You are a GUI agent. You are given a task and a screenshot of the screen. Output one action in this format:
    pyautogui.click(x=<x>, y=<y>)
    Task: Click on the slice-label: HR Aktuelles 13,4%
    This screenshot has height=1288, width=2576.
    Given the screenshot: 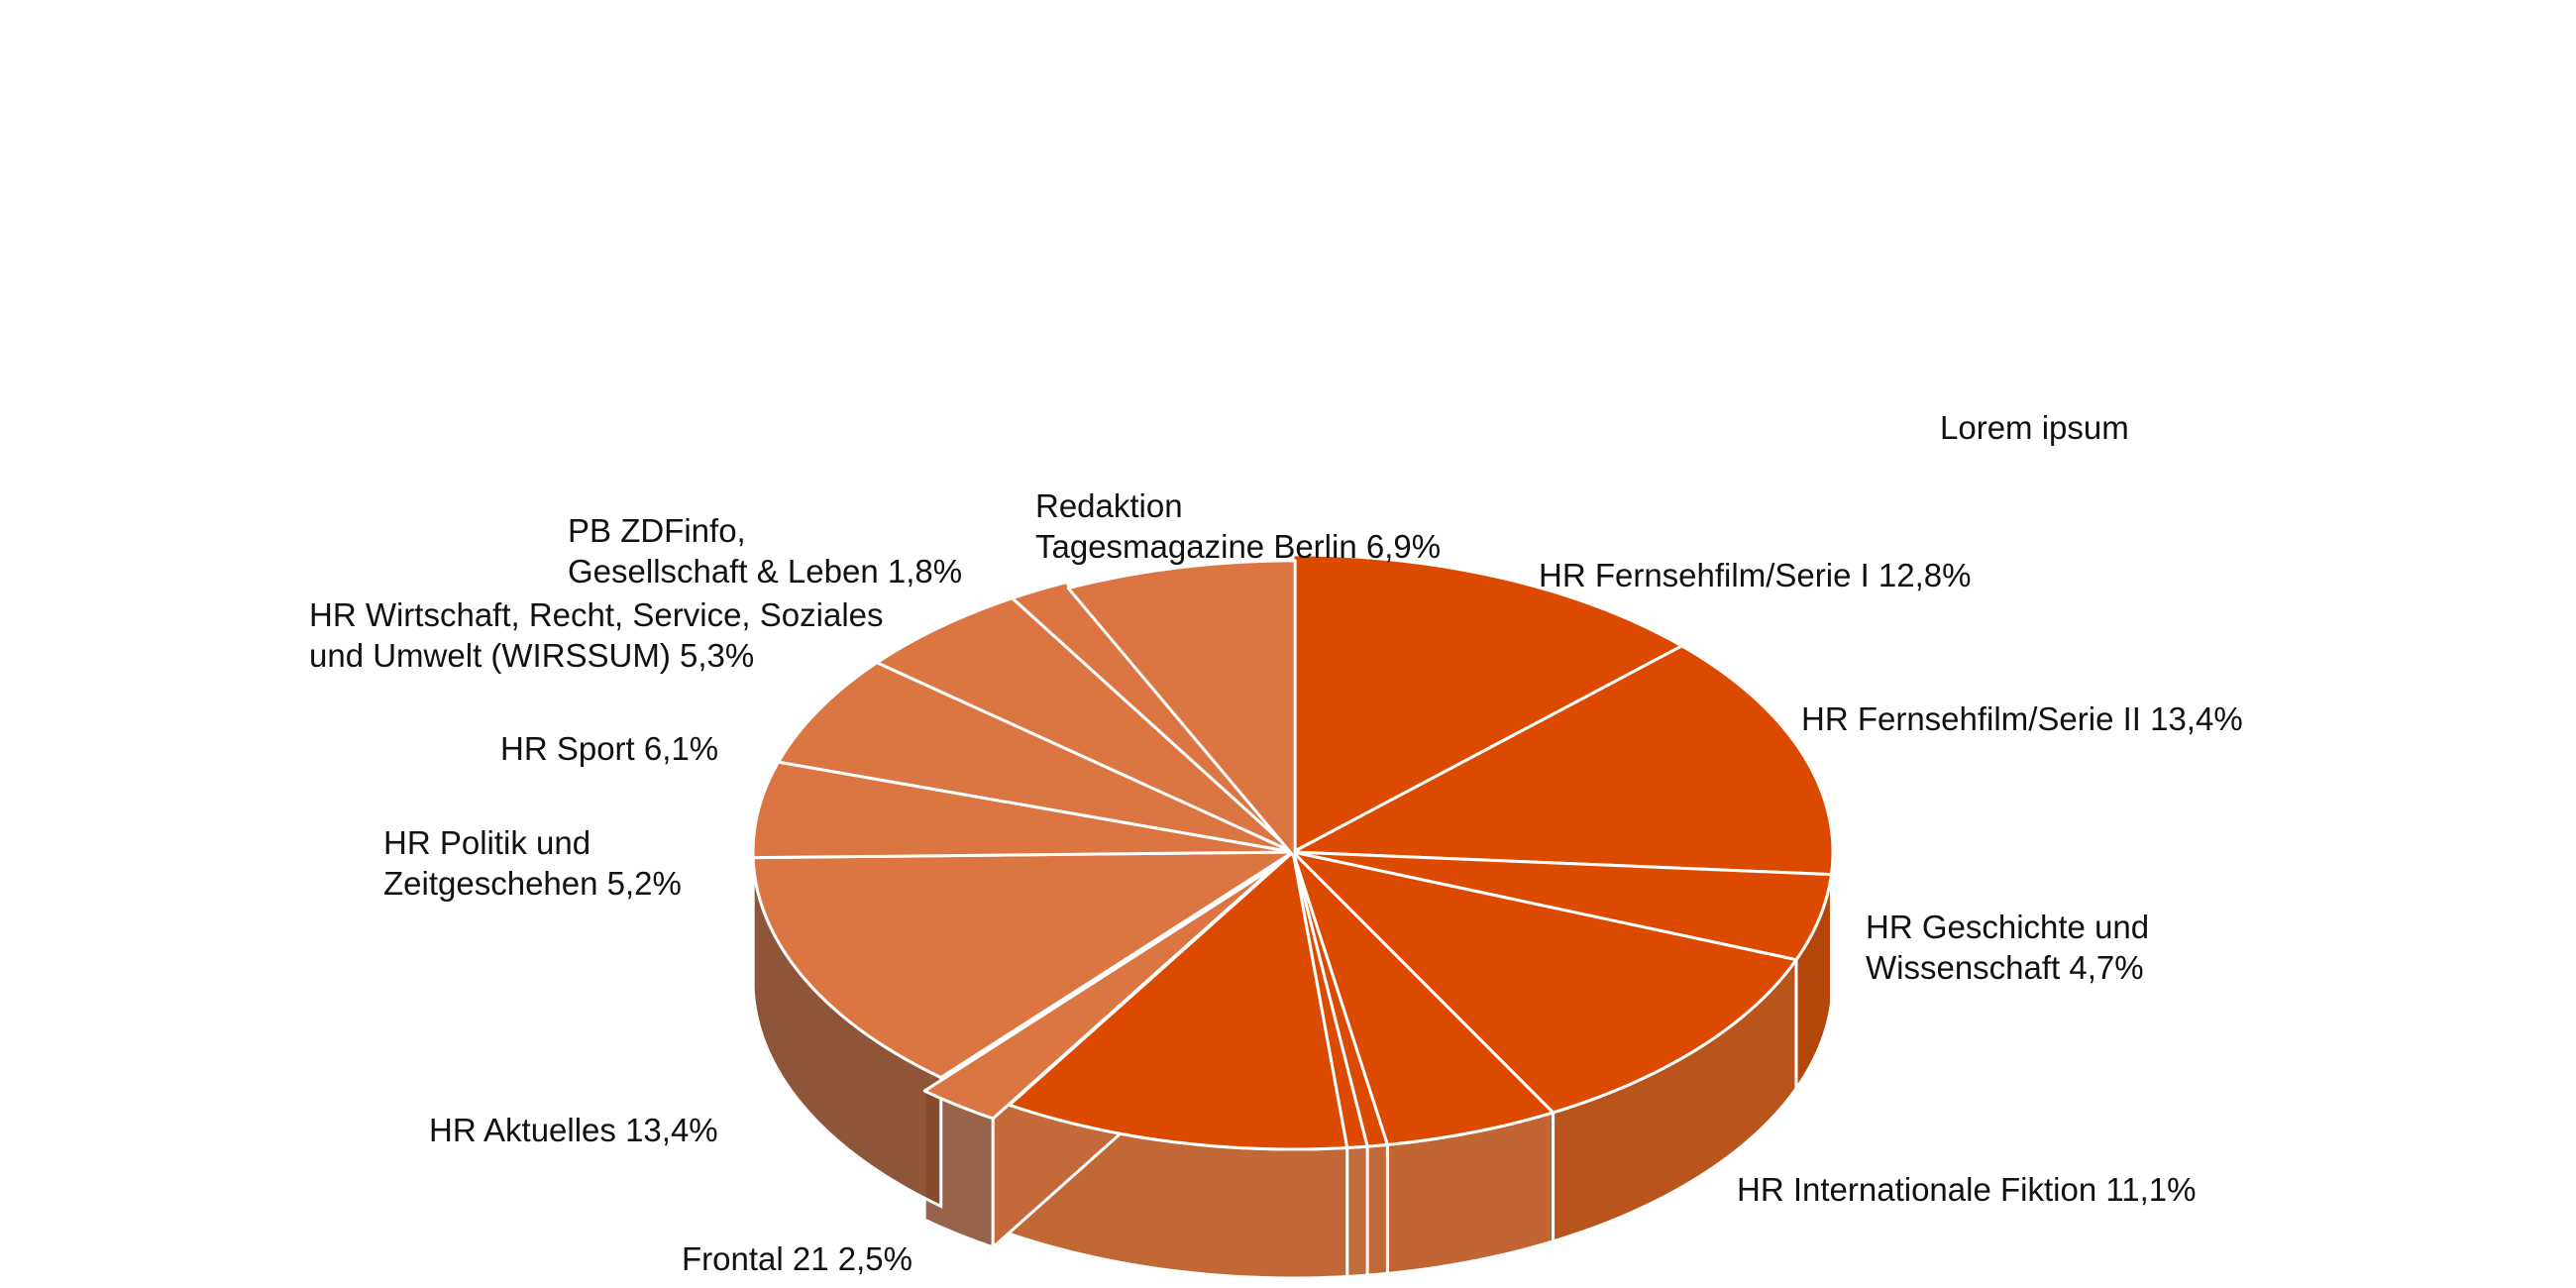 What is the action you would take?
    pyautogui.click(x=573, y=1130)
    